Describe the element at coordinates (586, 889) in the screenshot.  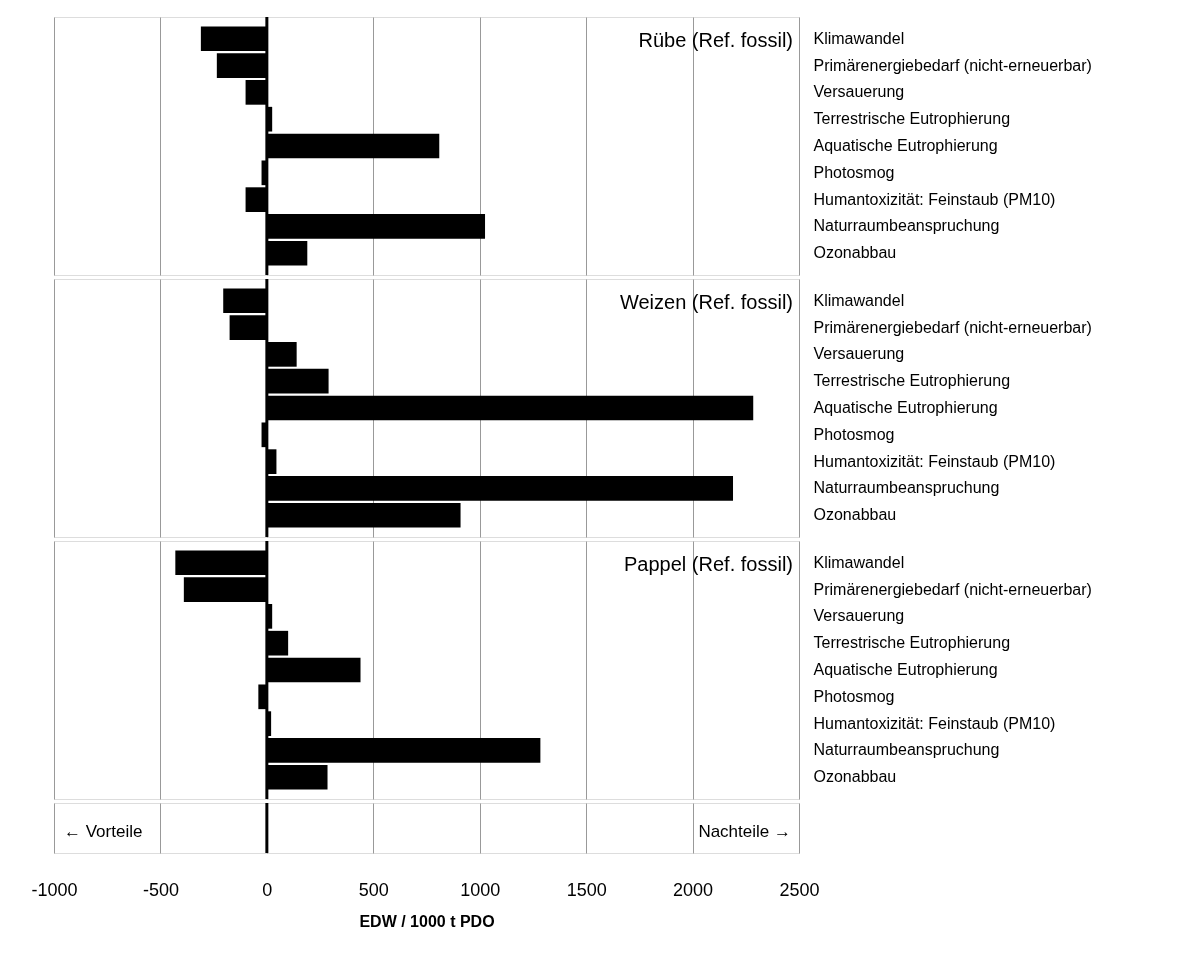
I see `x-tick-label: 1500` at that location.